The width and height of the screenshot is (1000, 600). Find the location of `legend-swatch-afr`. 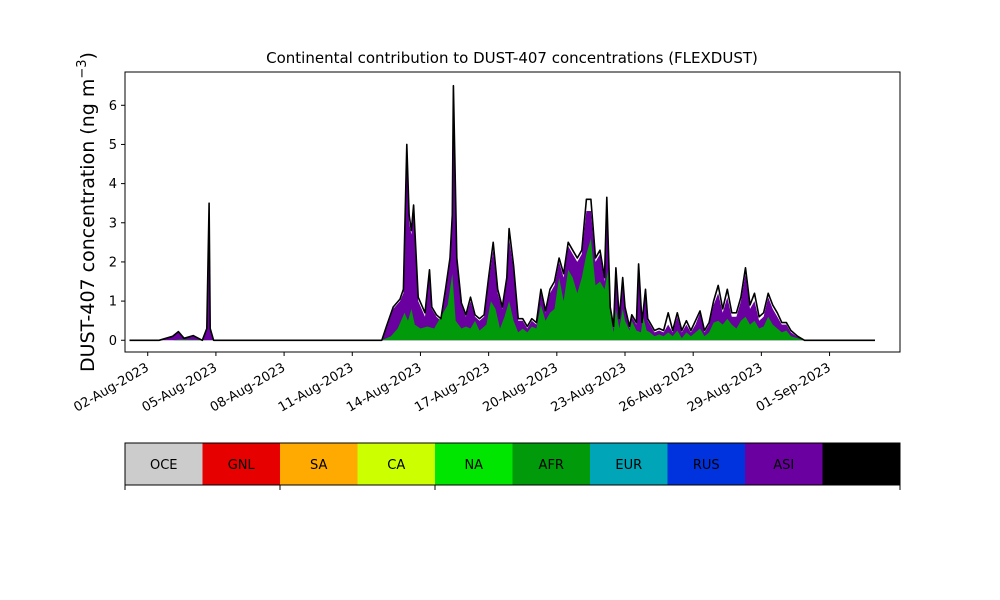

legend-swatch-afr is located at coordinates (551, 464).